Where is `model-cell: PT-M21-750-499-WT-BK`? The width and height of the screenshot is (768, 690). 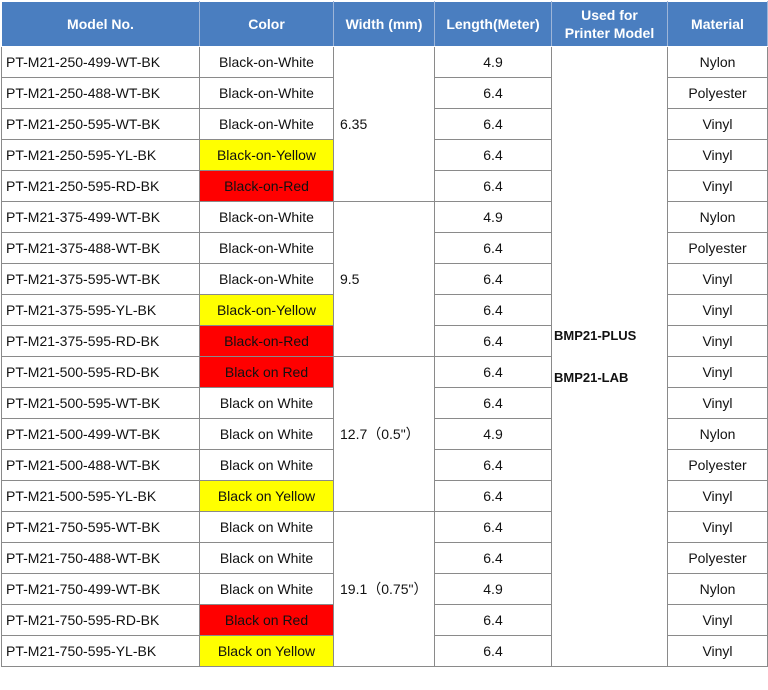 model-cell: PT-M21-750-499-WT-BK is located at coordinates (100, 589).